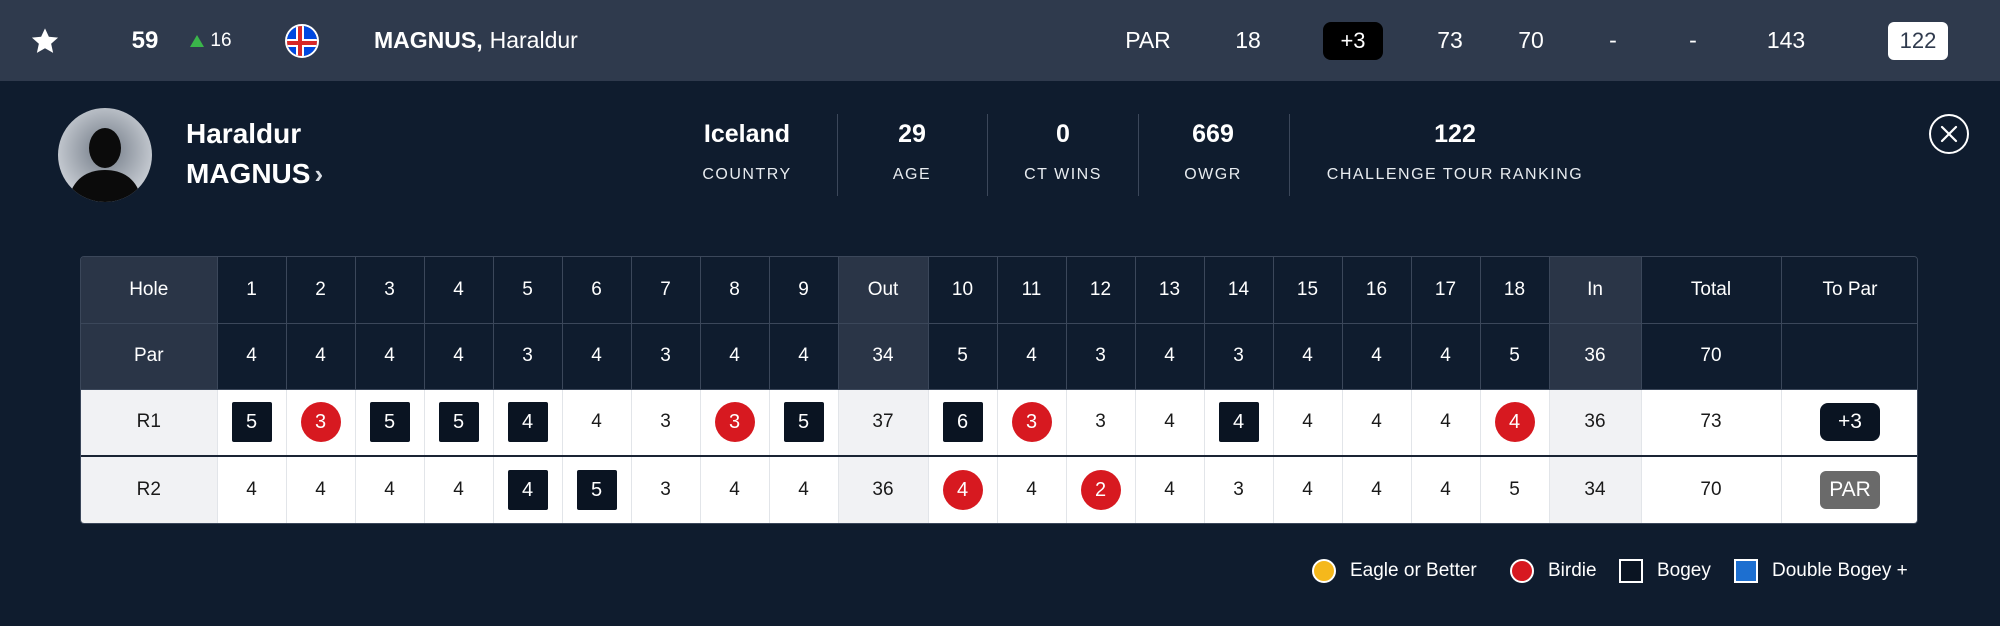 The width and height of the screenshot is (2000, 626). I want to click on legend-birdie: Birdie, so click(1553, 571).